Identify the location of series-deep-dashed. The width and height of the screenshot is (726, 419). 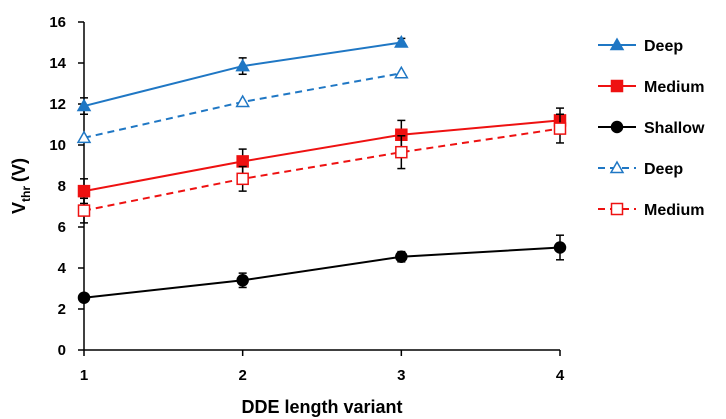
(242, 104).